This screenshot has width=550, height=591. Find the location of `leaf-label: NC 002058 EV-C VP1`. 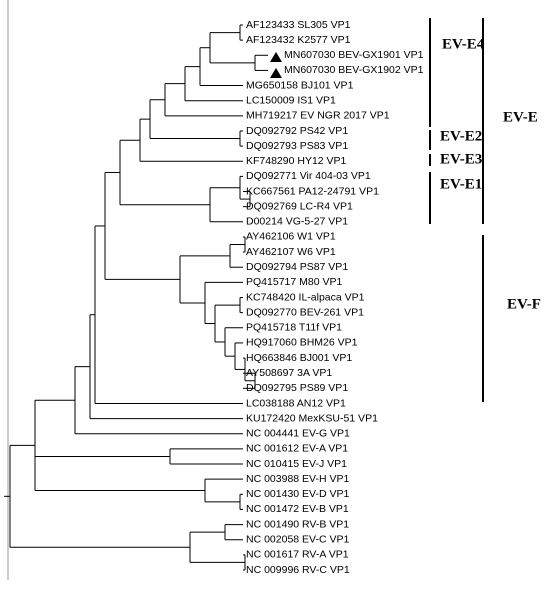

leaf-label: NC 002058 EV-C VP1 is located at coordinates (297, 540).